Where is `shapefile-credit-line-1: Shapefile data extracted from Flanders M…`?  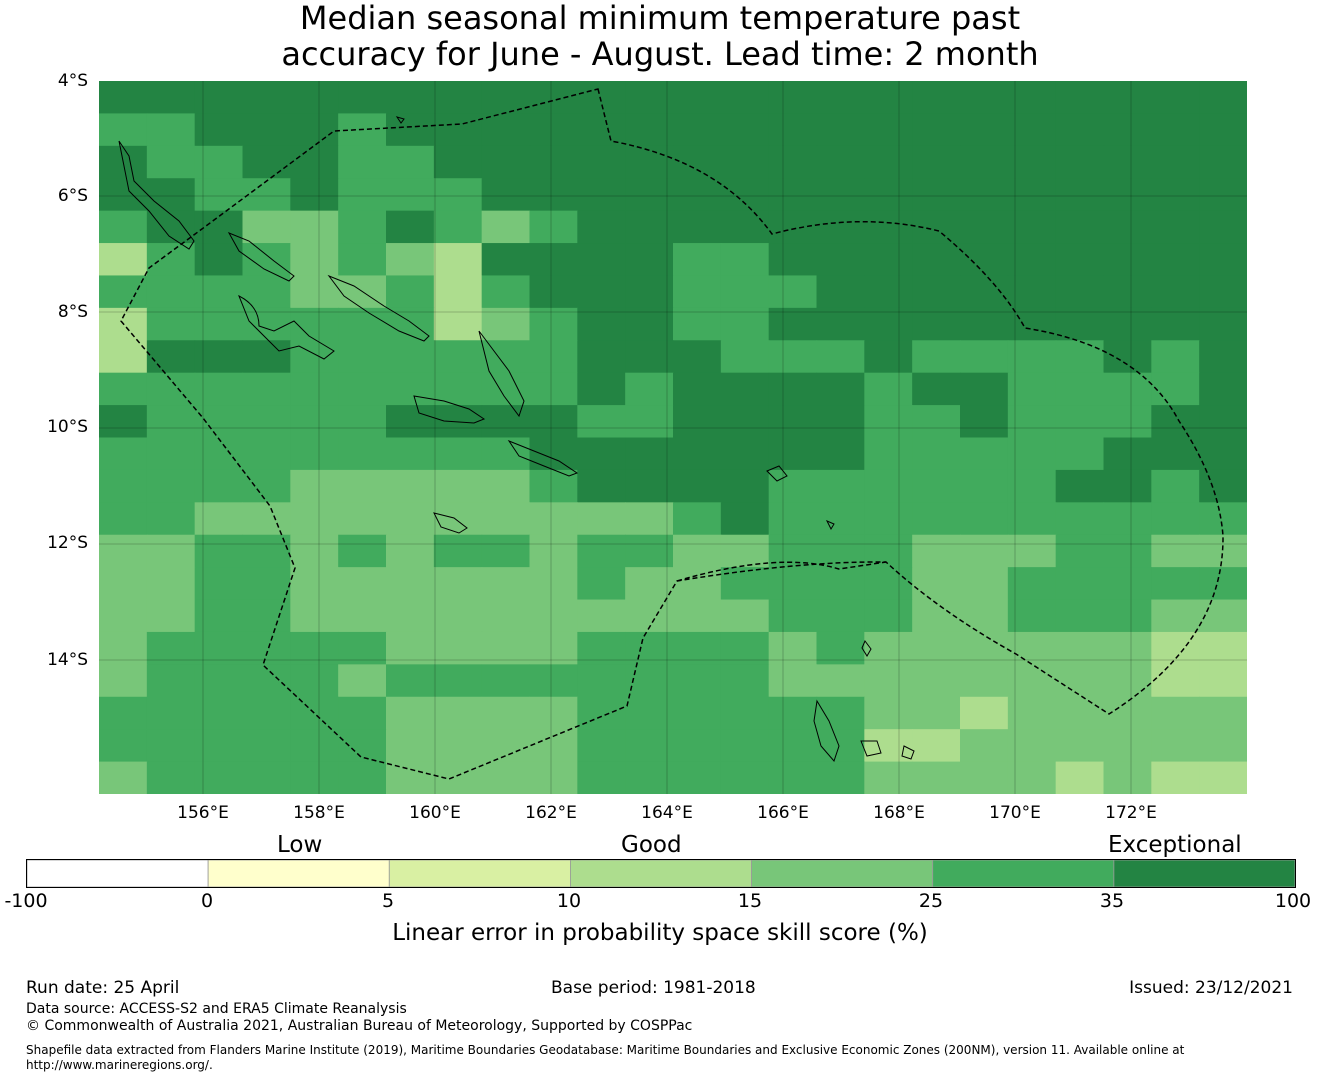 shapefile-credit-line-1: Shapefile data extracted from Flanders M… is located at coordinates (605, 1050).